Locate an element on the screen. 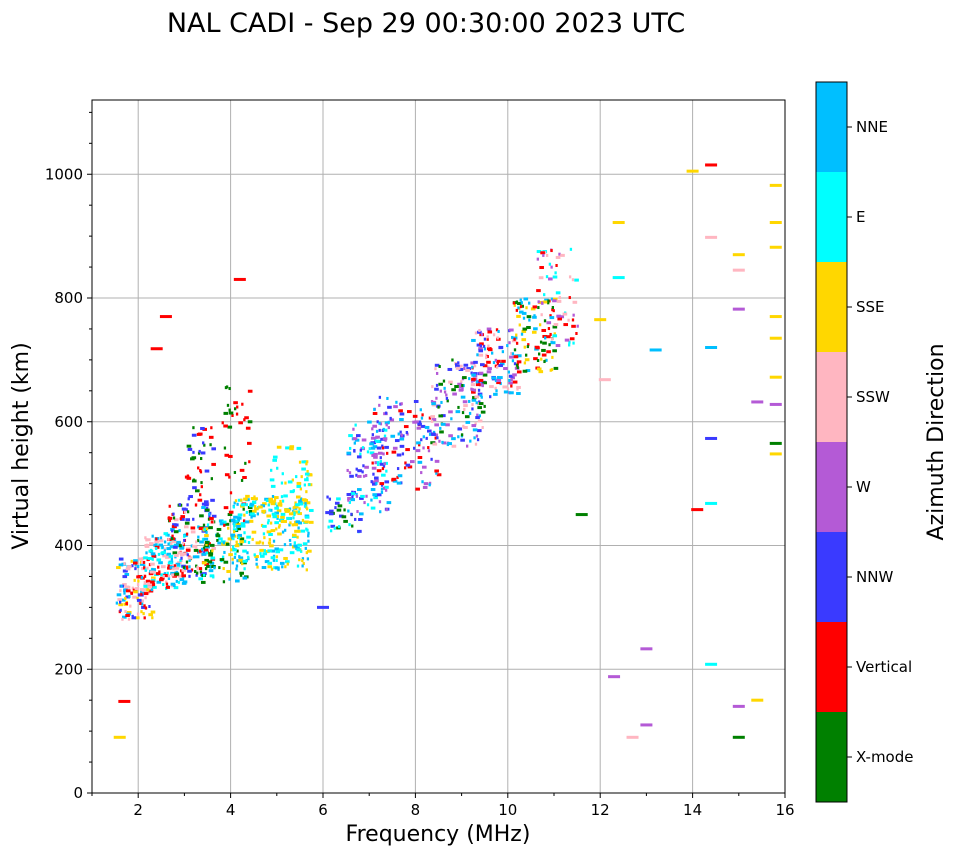 This screenshot has width=958, height=857. colorbar-label: Azimuth Direction is located at coordinates (936, 441).